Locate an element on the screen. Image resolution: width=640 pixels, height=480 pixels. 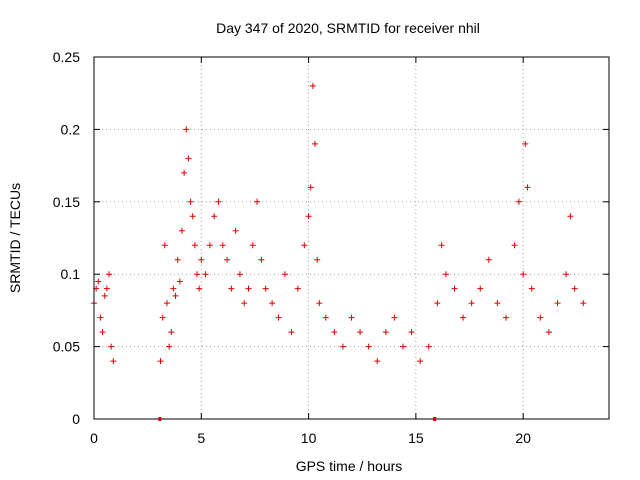
y-tick-label: 0 is located at coordinates (76, 419).